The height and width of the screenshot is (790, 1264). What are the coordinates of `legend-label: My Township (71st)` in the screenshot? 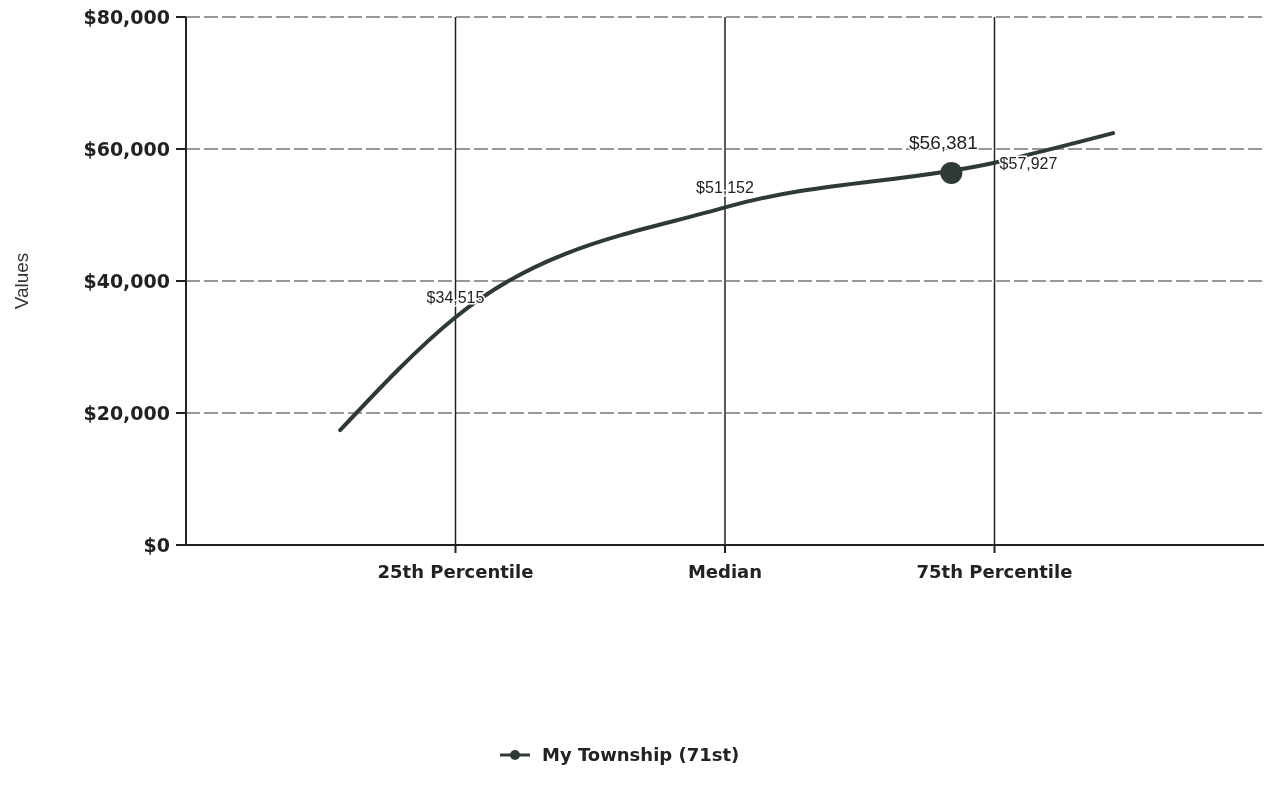 It's located at (641, 755).